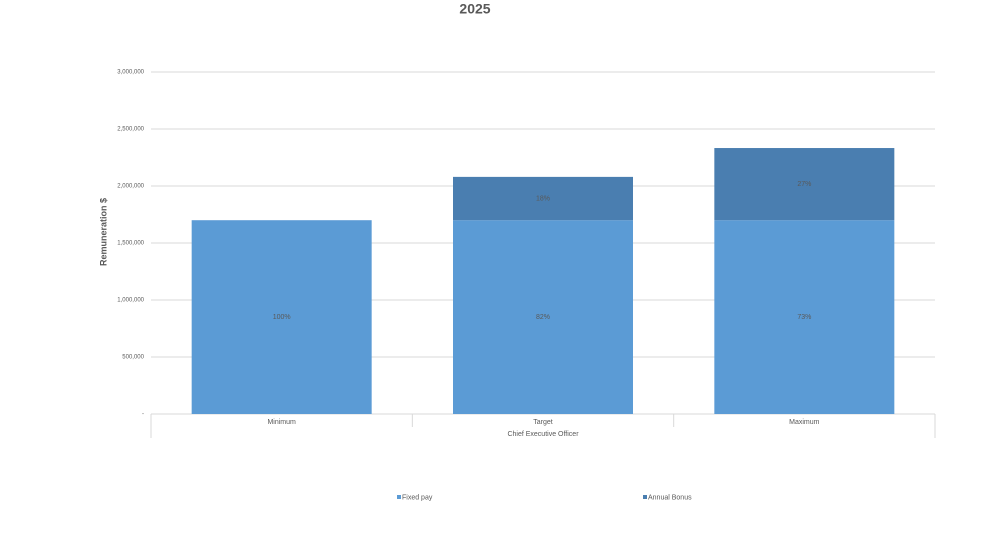 The height and width of the screenshot is (534, 991). Describe the element at coordinates (130, 244) in the screenshot. I see `y-tick-label: 1,500,000` at that location.